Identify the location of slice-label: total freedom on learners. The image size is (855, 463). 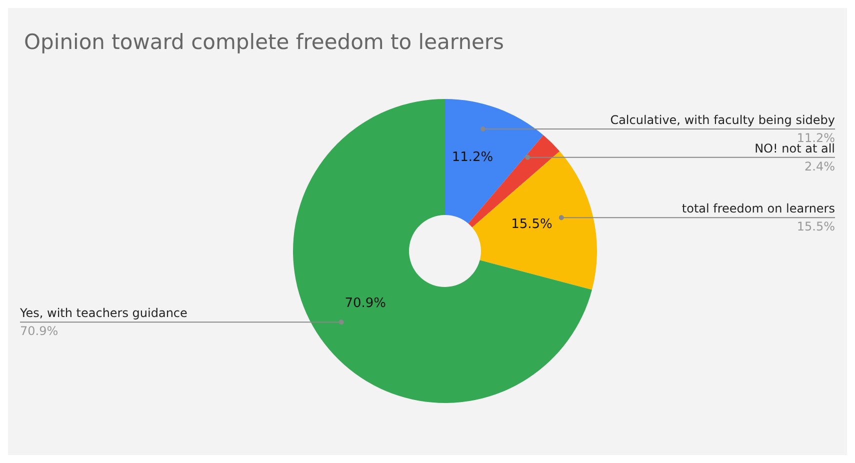
(758, 209).